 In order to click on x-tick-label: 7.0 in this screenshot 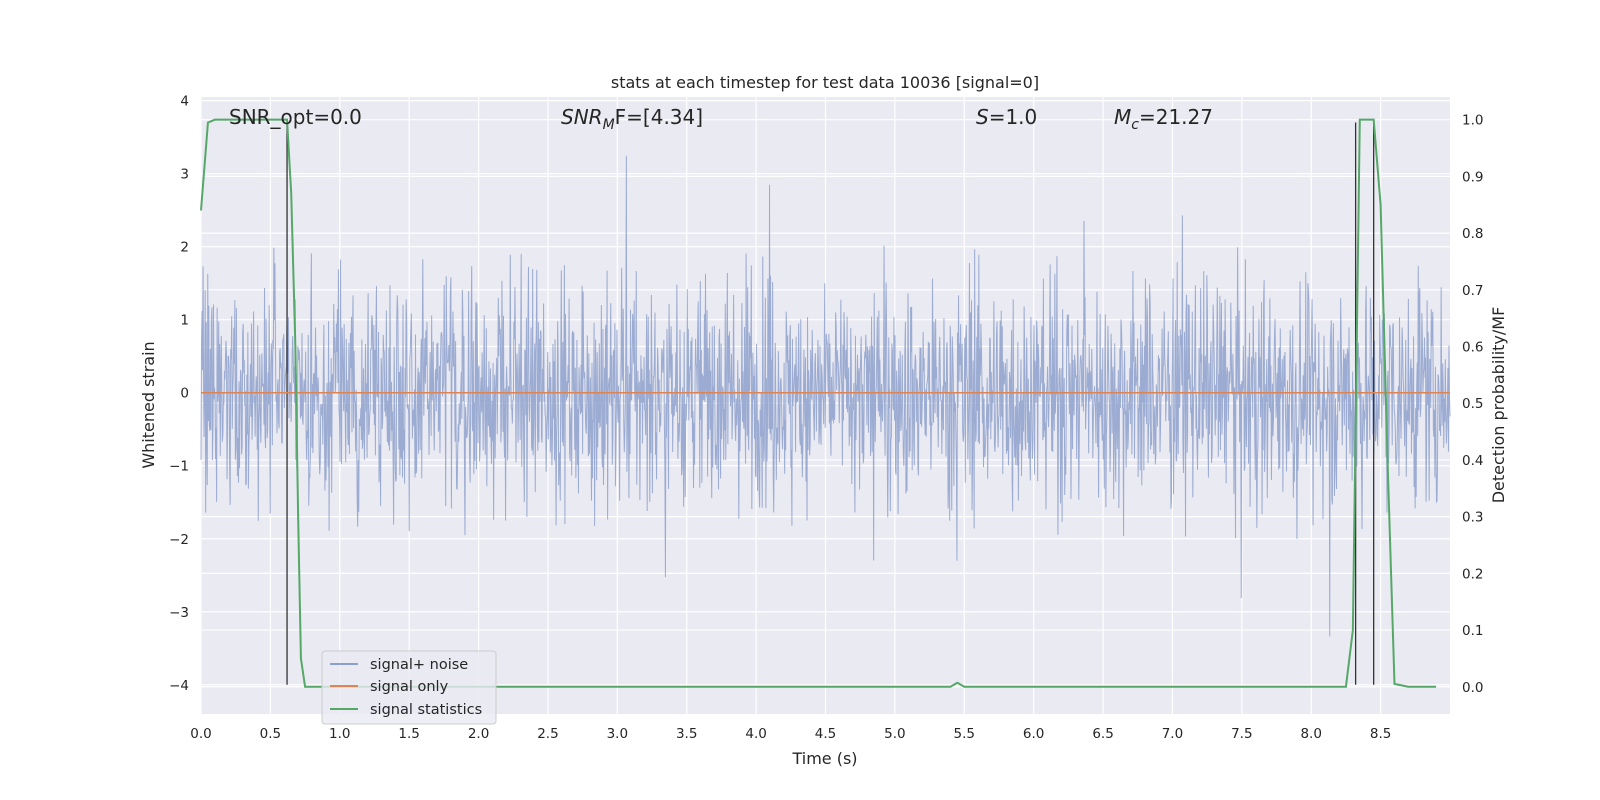, I will do `click(1172, 734)`.